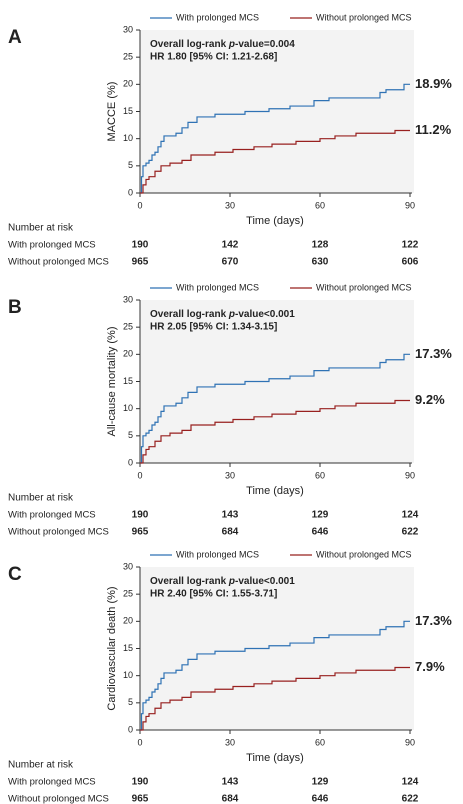  What do you see at coordinates (430, 666) in the screenshot?
I see `final-rate-label: 7.9%` at bounding box center [430, 666].